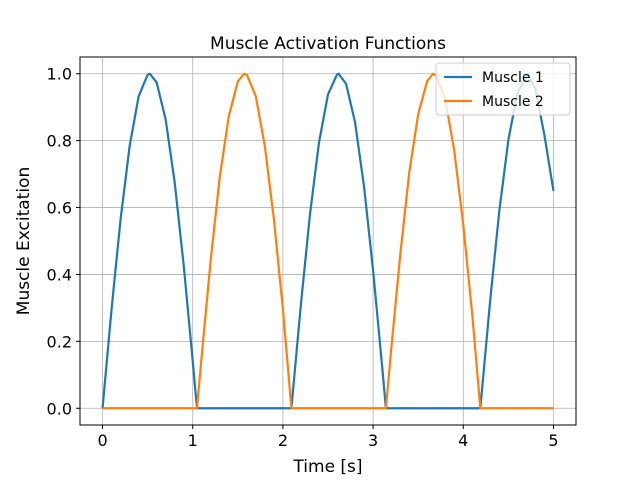 Image resolution: width=640 pixels, height=480 pixels. What do you see at coordinates (102, 440) in the screenshot?
I see `x-tick-label: 0` at bounding box center [102, 440].